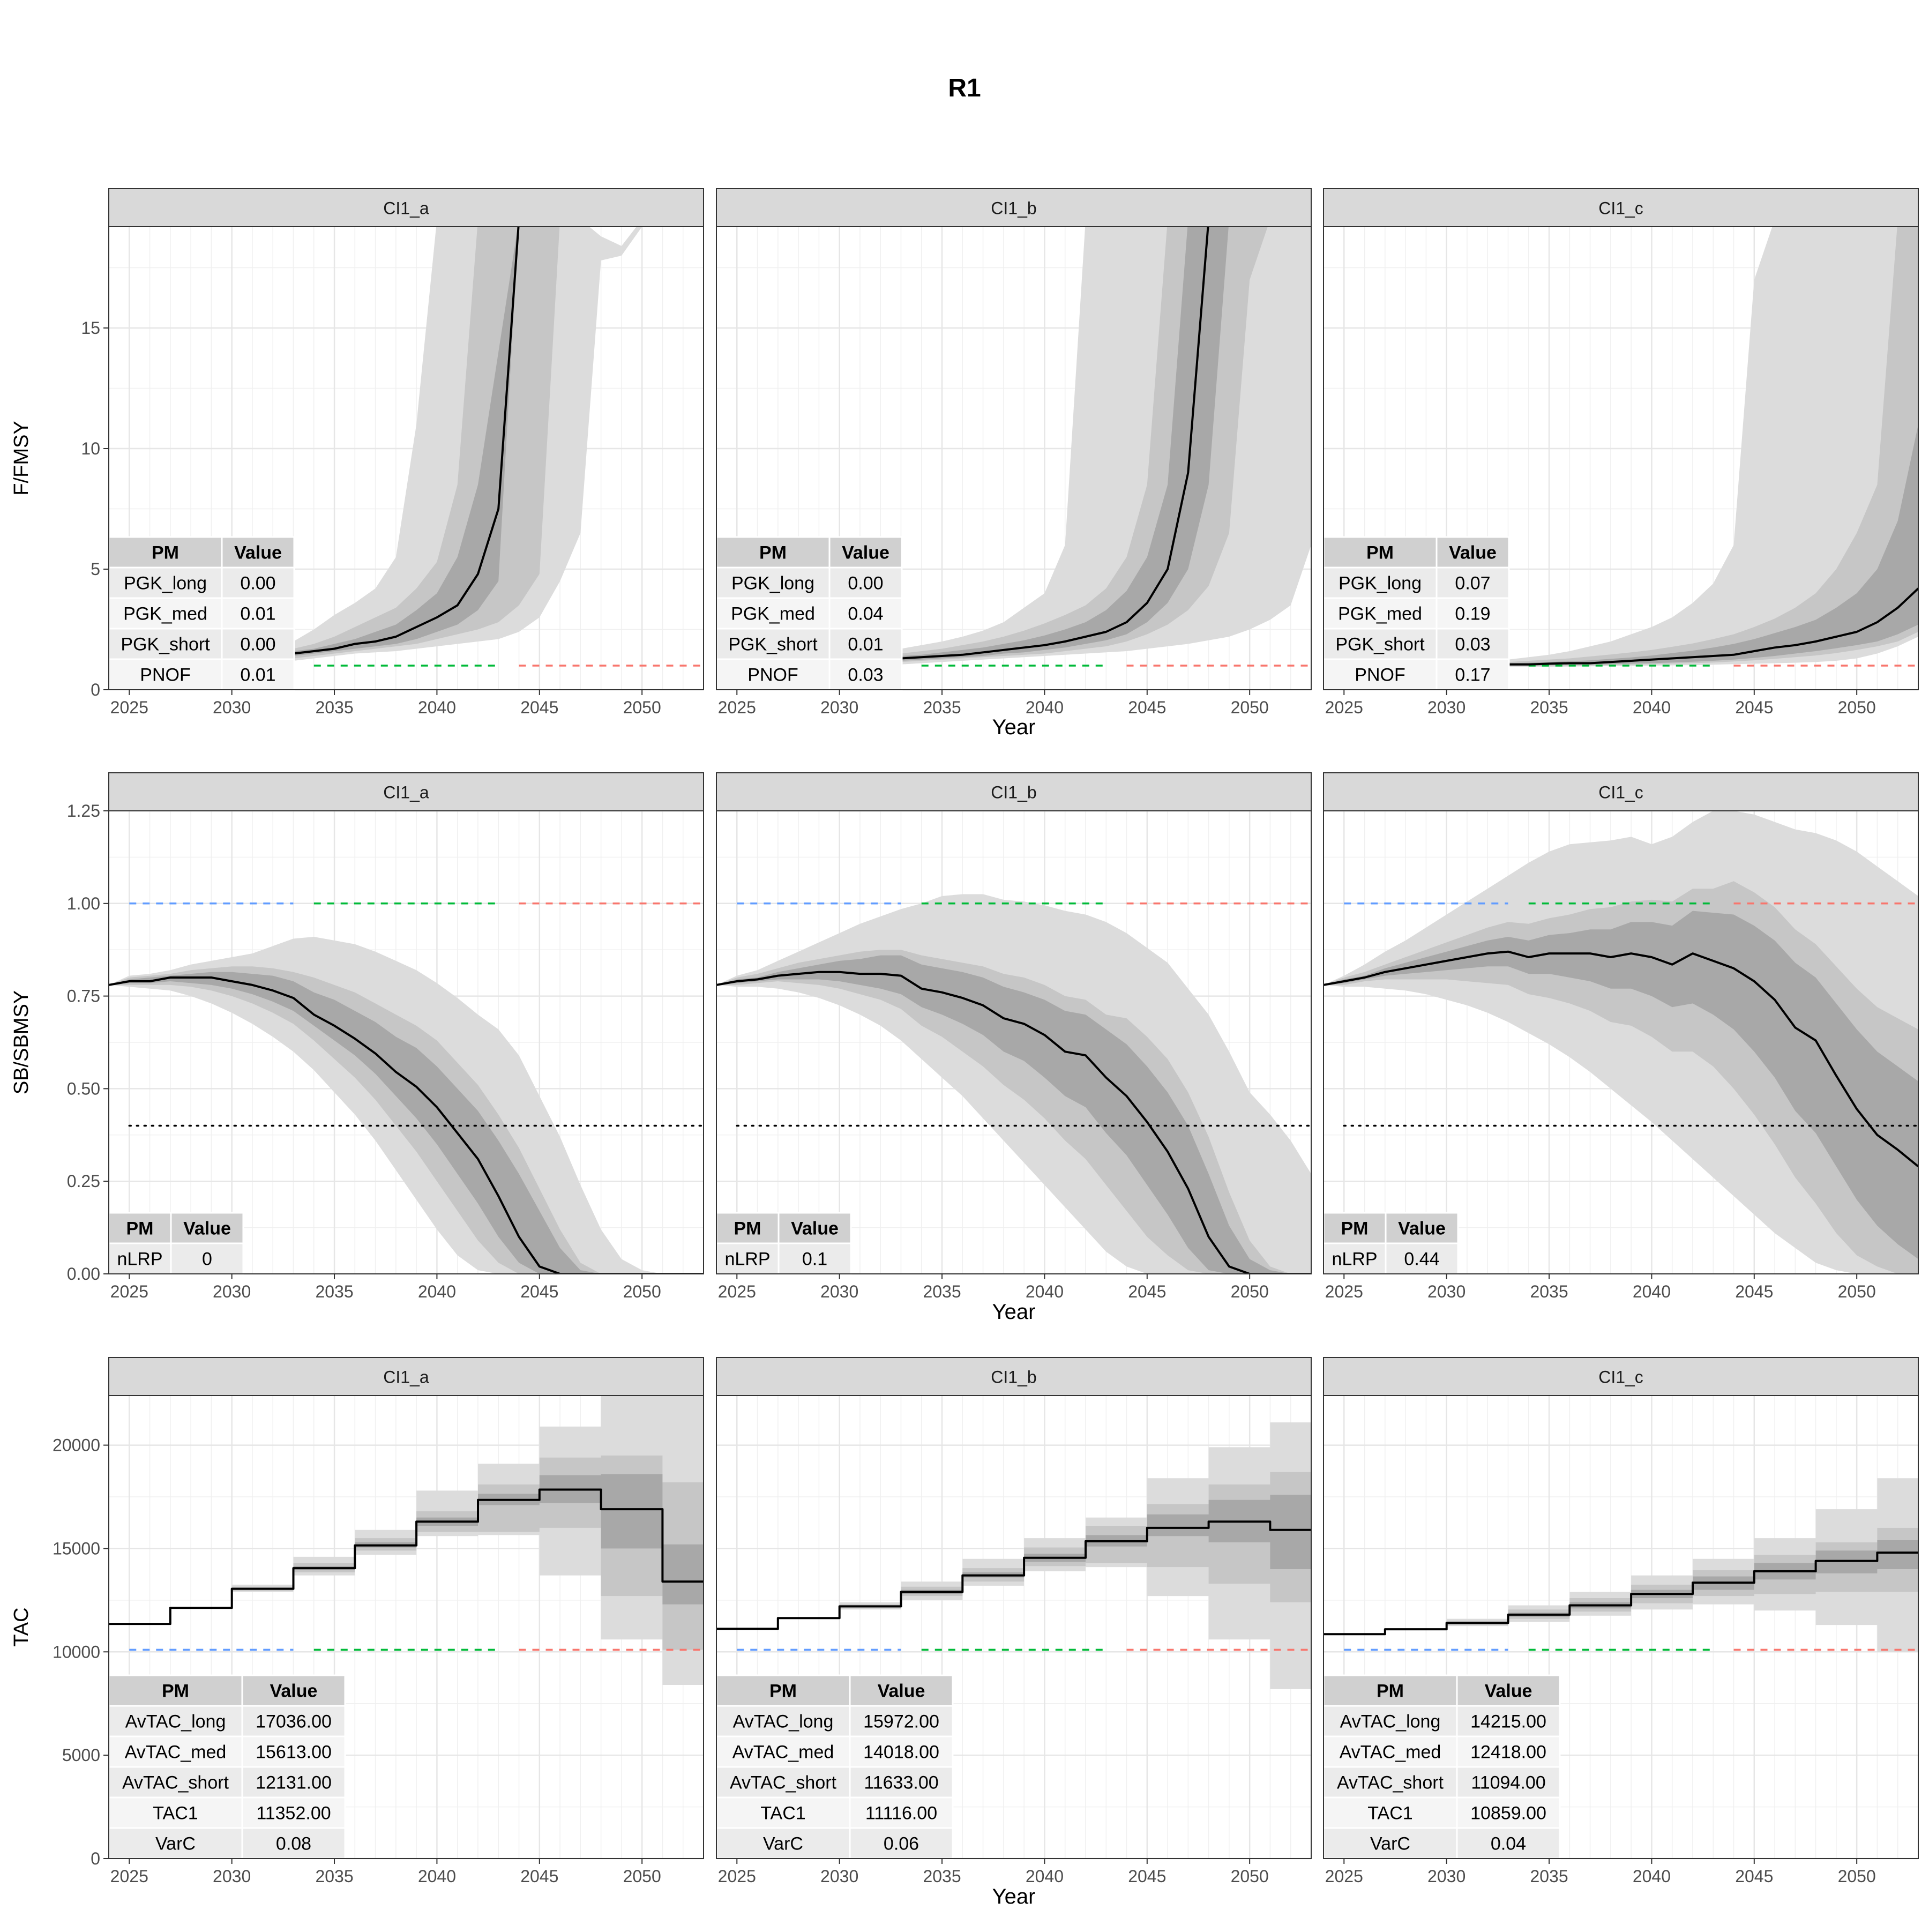  Describe the element at coordinates (965, 88) in the screenshot. I see `figure-title: R1` at that location.